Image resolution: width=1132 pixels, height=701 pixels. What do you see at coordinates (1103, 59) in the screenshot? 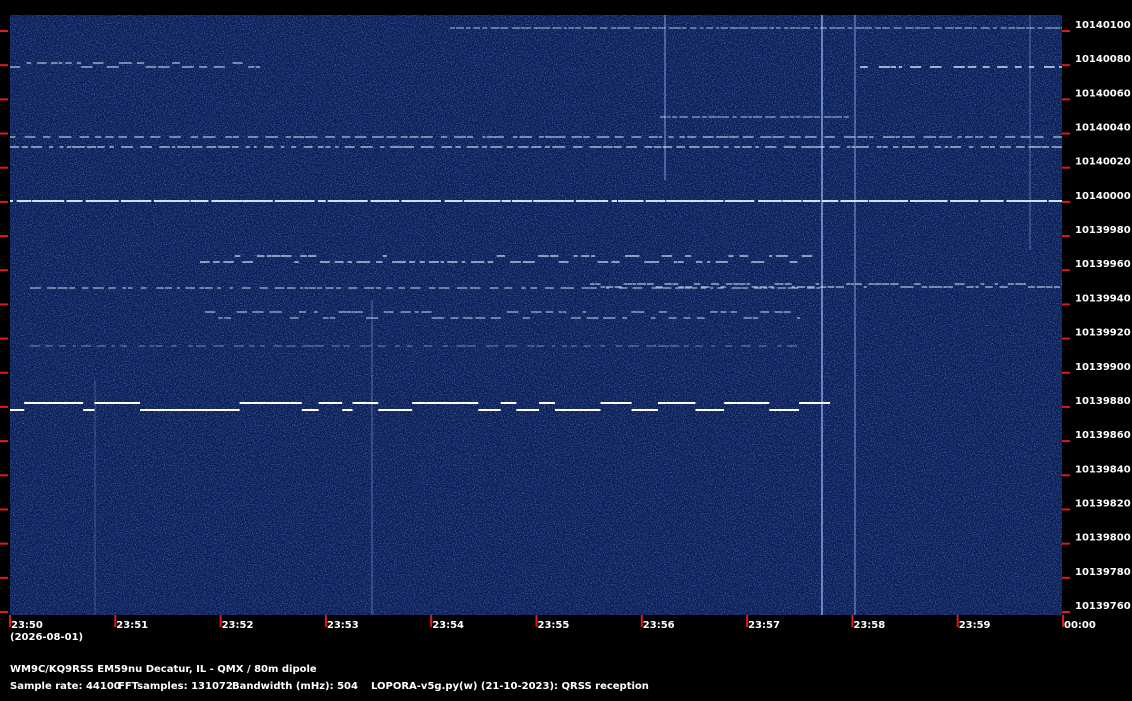
I see `y-tick-label: 10140080` at bounding box center [1103, 59].